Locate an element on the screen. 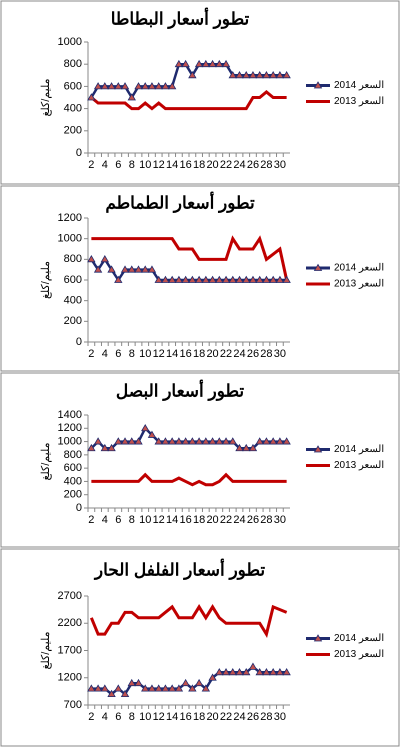  x-tick-label: 26 is located at coordinates (253, 520).